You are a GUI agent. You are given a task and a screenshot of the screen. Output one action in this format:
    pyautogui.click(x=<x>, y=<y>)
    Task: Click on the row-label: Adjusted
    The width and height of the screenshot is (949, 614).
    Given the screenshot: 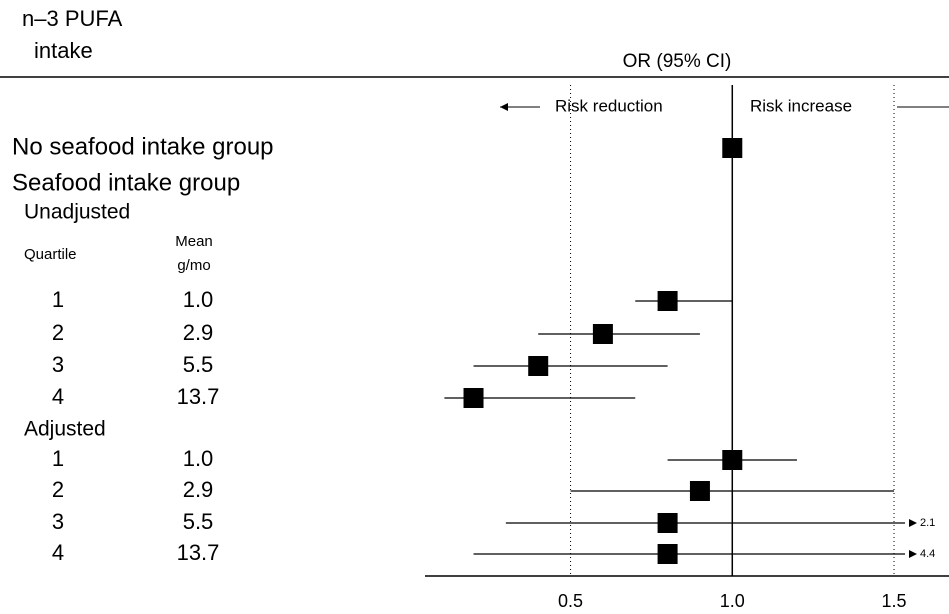 What is the action you would take?
    pyautogui.click(x=65, y=429)
    